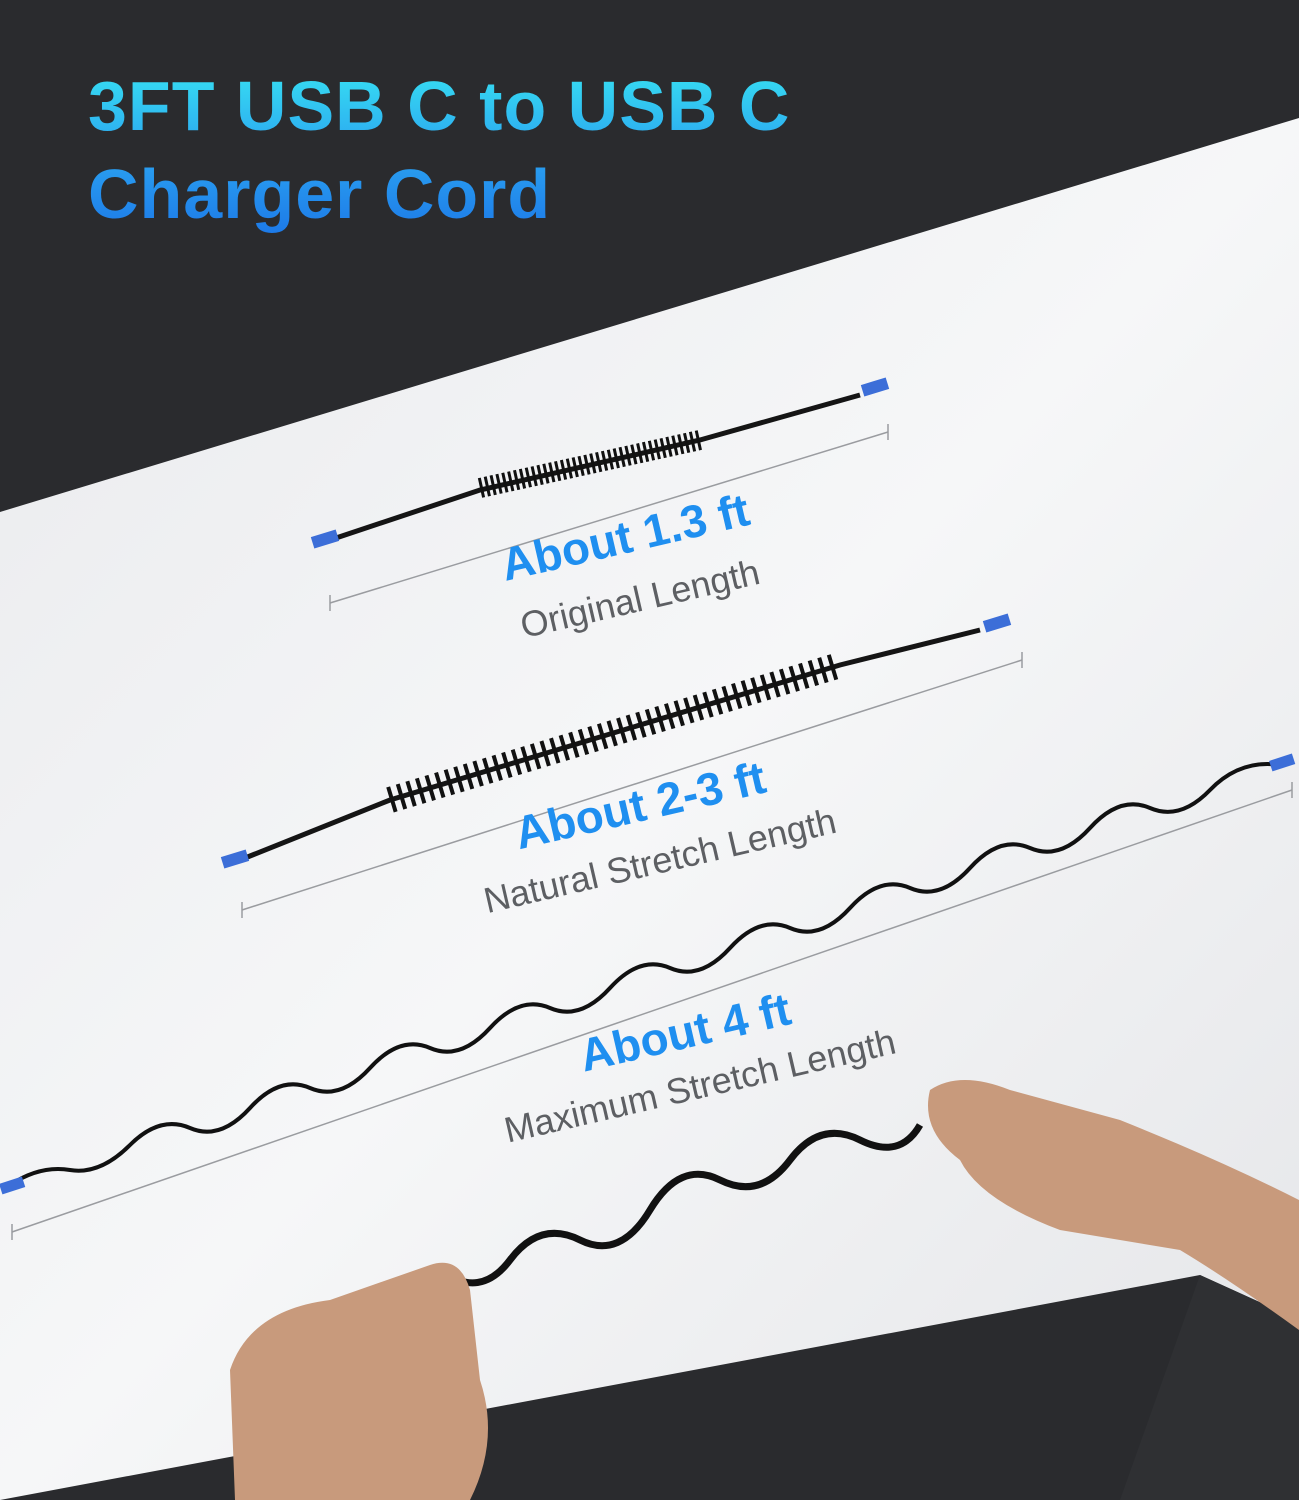 Image resolution: width=1299 pixels, height=1500 pixels. What do you see at coordinates (320, 194) in the screenshot?
I see `title-line-2: Charger Cord` at bounding box center [320, 194].